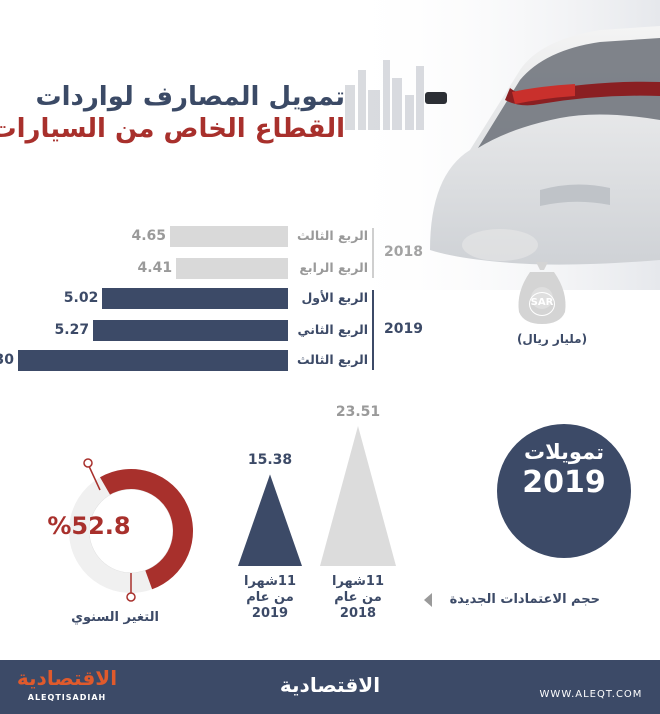 The image size is (660, 714). Describe the element at coordinates (270, 460) in the screenshot. I see `triangle-value-label: 15.38` at that location.